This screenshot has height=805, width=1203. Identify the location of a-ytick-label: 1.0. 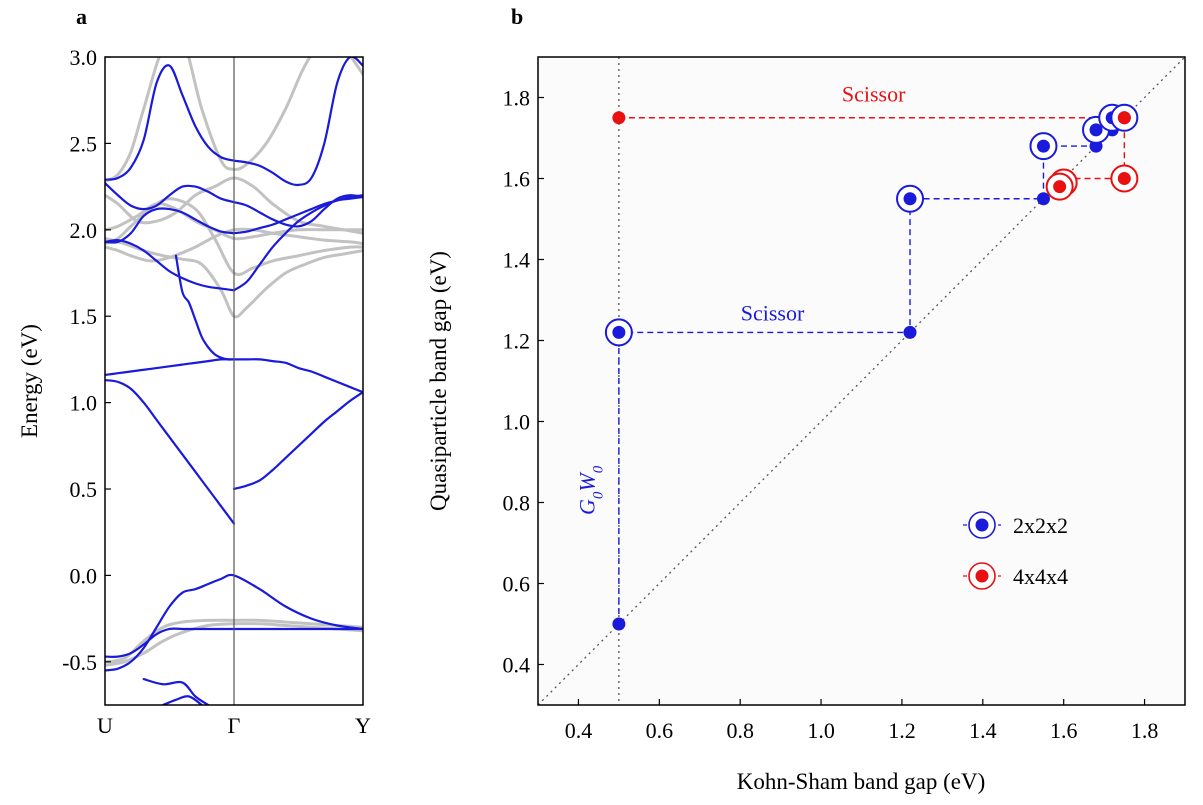
(84, 403).